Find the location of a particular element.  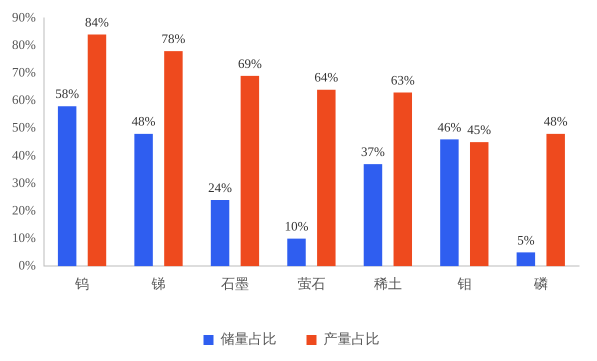

data-label: 37% is located at coordinates (373, 152).